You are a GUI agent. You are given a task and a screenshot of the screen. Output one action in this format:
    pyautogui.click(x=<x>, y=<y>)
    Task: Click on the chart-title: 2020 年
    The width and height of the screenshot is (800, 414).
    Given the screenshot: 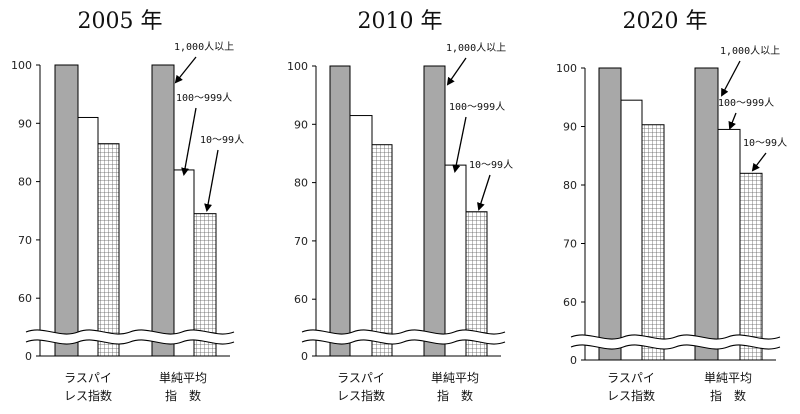 What is the action you would take?
    pyautogui.click(x=665, y=21)
    